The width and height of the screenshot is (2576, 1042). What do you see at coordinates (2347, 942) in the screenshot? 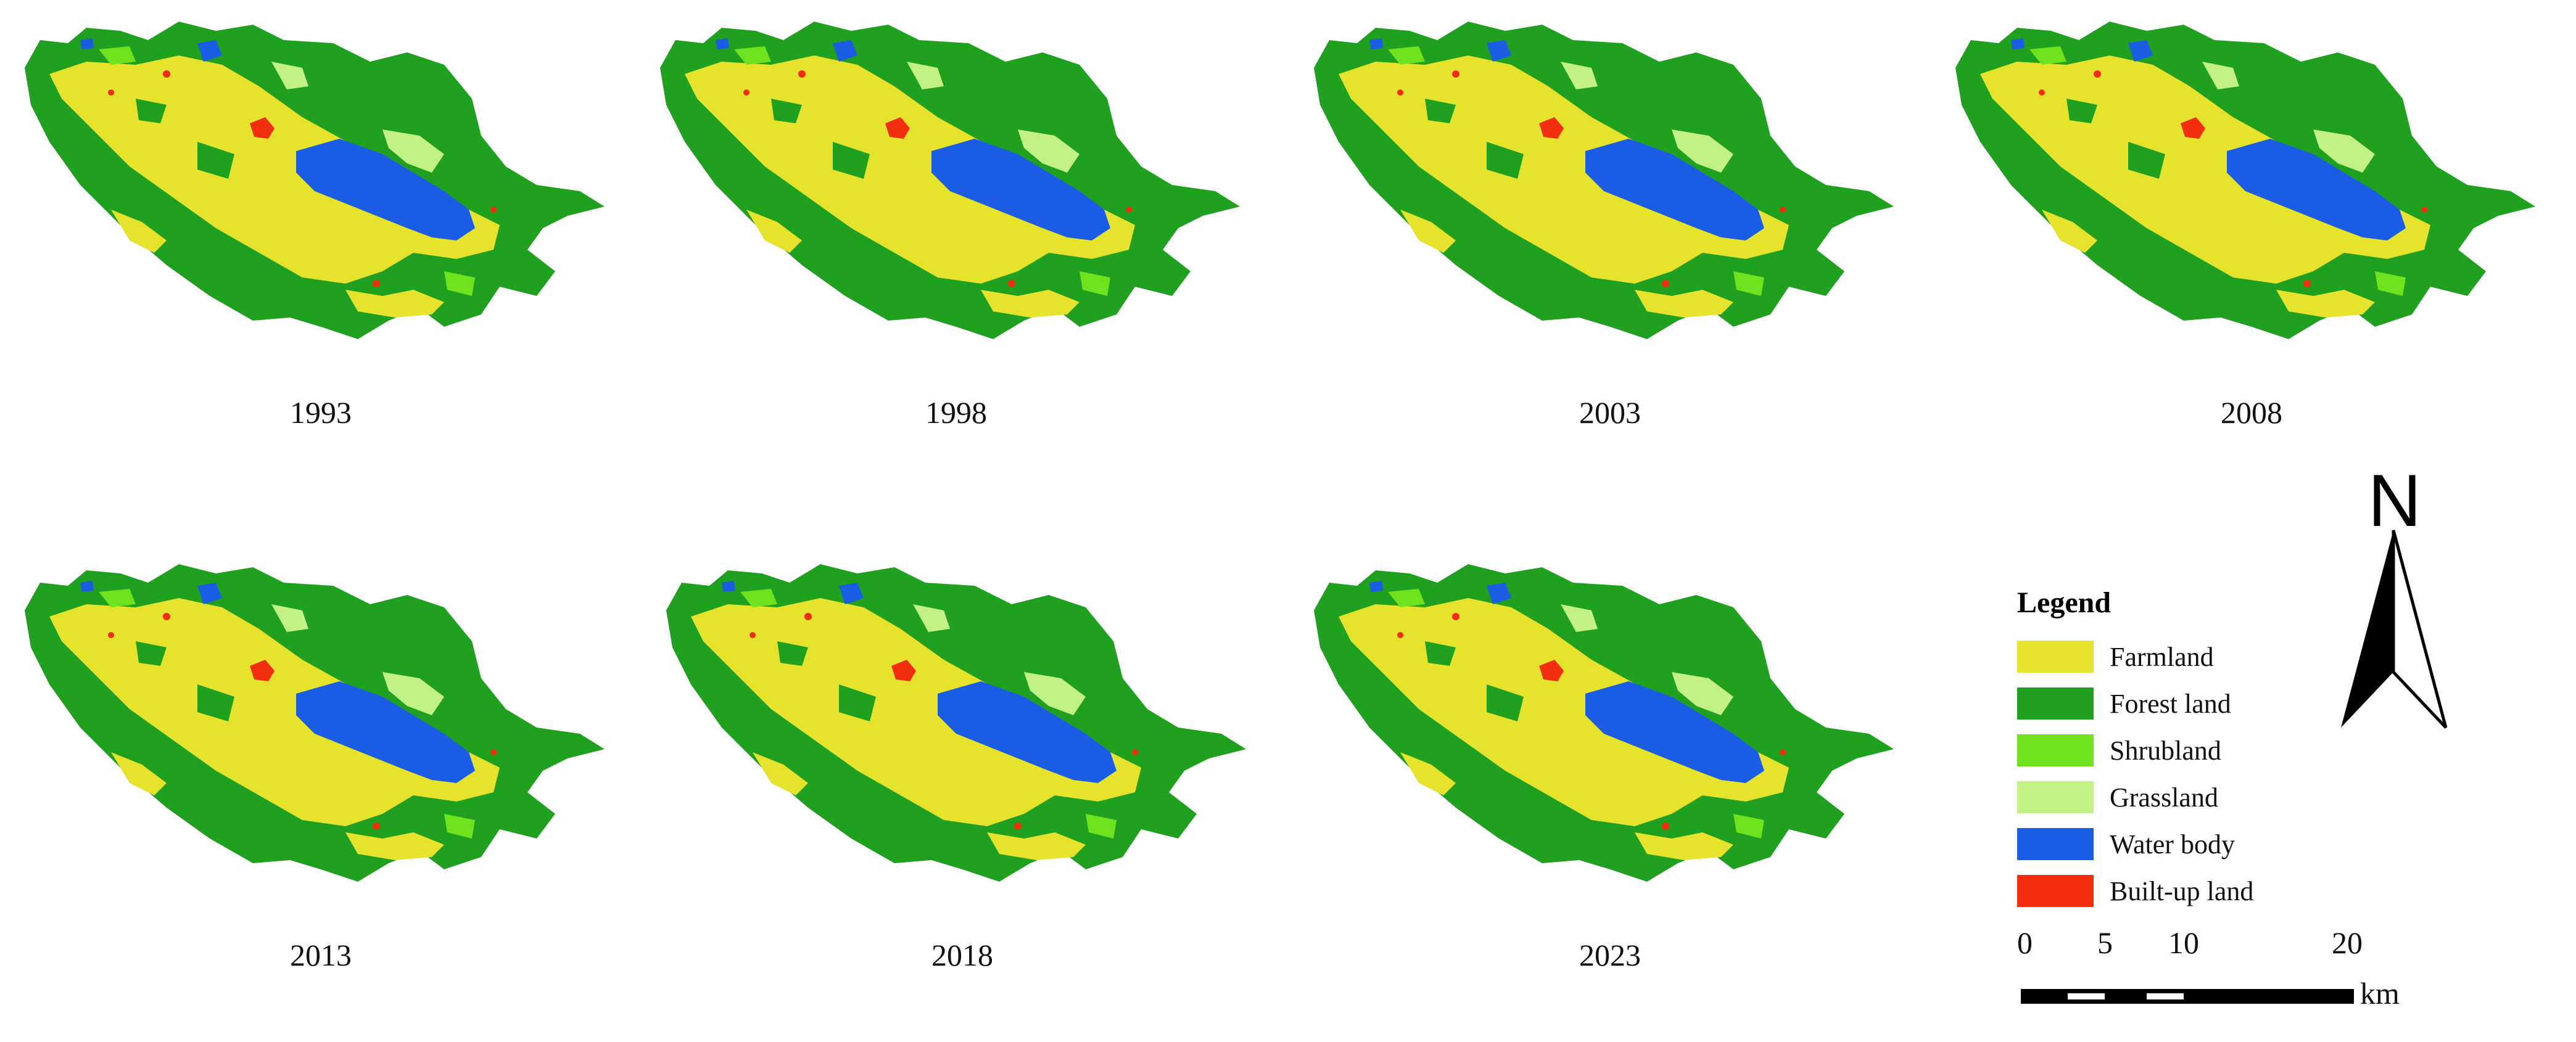
I see `scale-tick-label: 20` at bounding box center [2347, 942].